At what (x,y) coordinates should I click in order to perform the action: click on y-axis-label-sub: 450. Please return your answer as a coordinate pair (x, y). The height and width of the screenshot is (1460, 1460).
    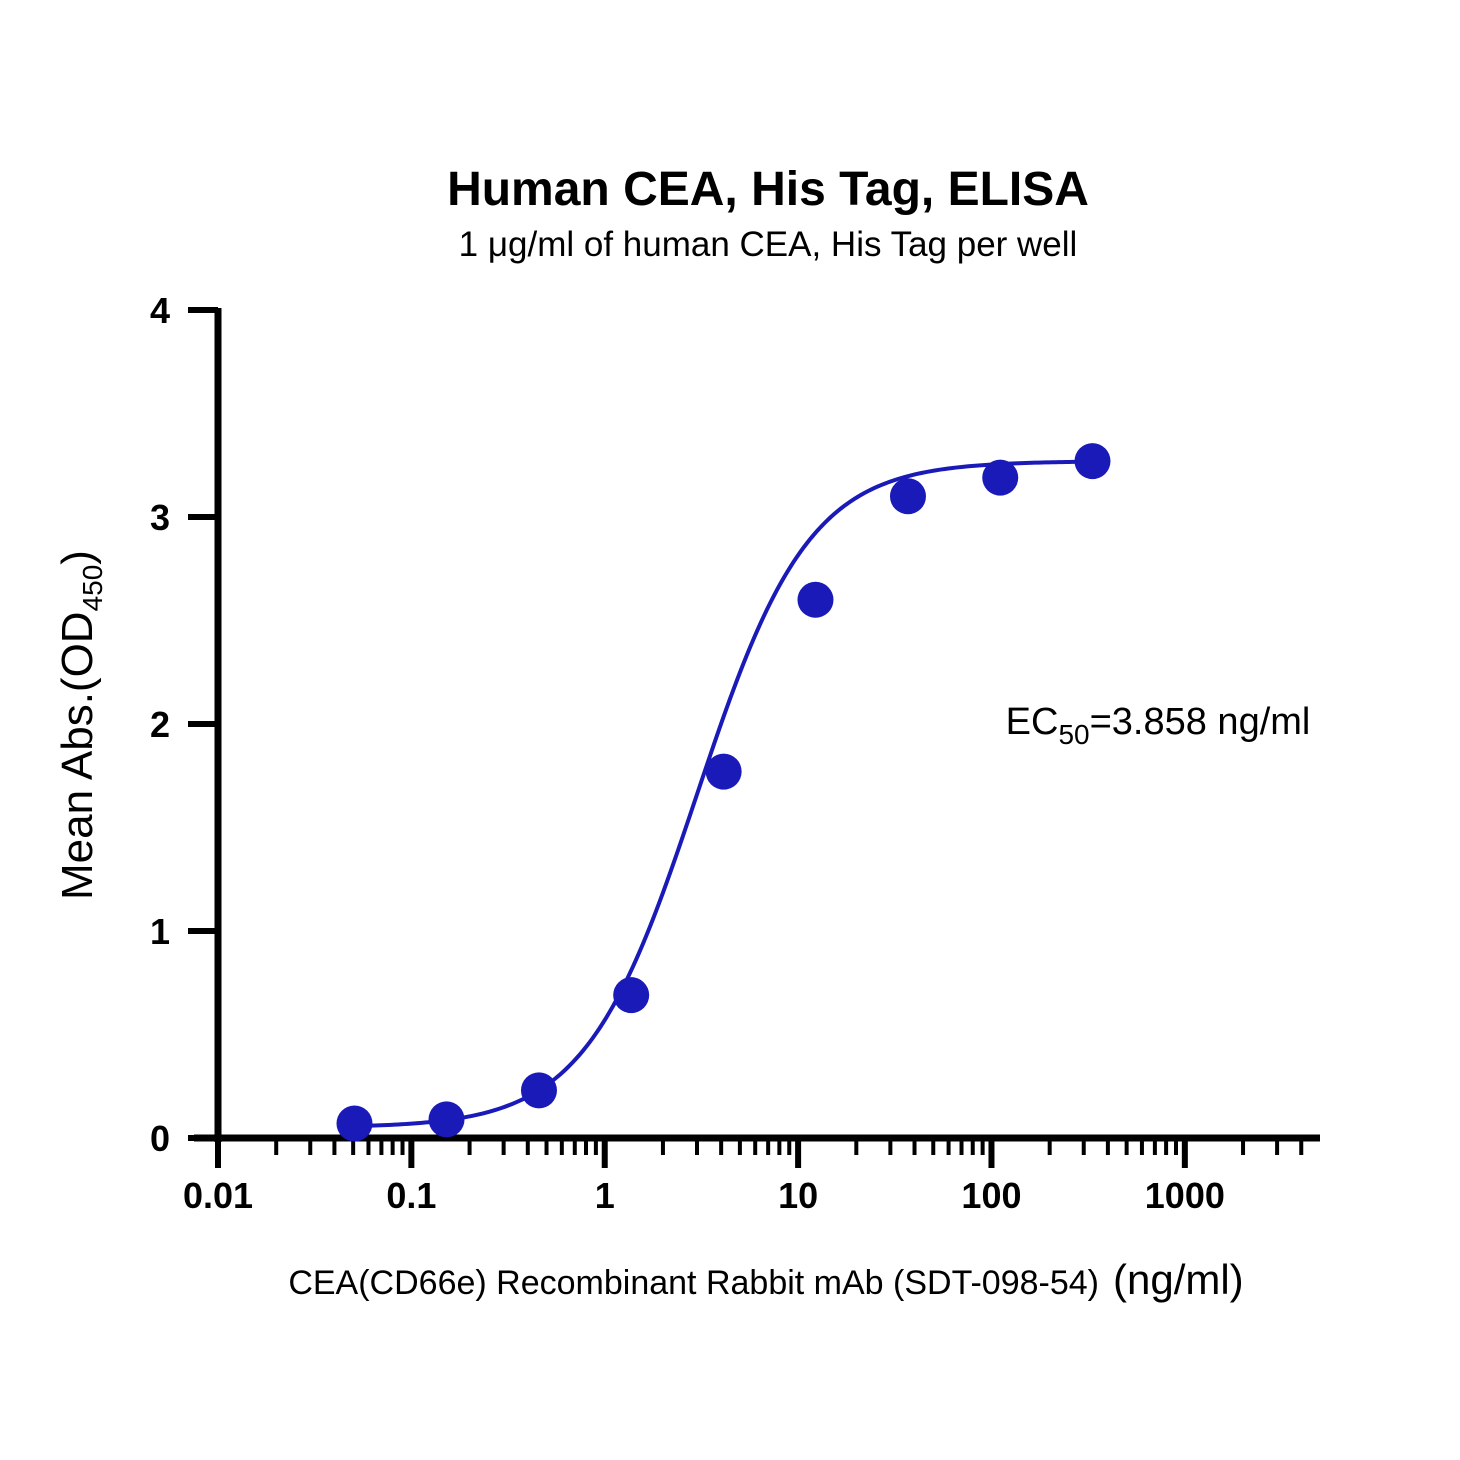
    Looking at the image, I should click on (92, 588).